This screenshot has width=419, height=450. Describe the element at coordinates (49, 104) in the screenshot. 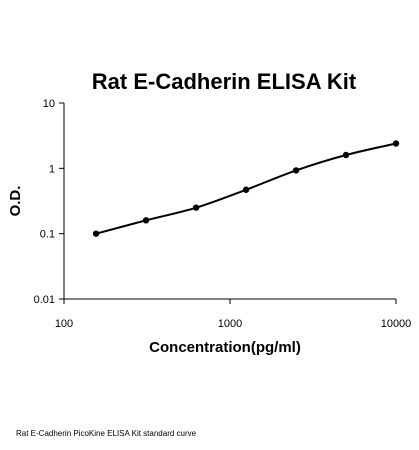

I see `y-tick-label: 10` at that location.